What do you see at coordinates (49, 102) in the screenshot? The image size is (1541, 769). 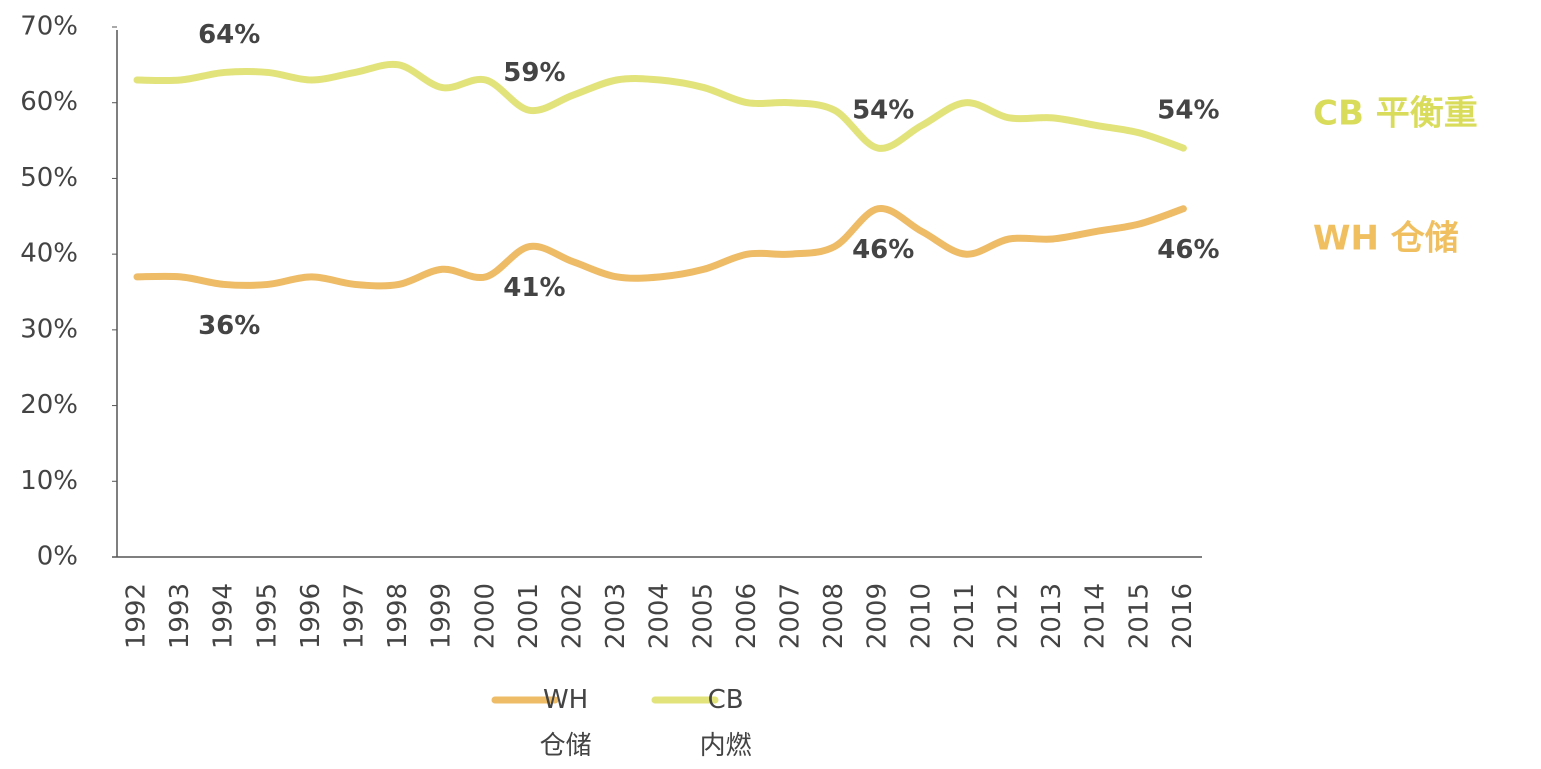 I see `y-tick-label: 60%` at bounding box center [49, 102].